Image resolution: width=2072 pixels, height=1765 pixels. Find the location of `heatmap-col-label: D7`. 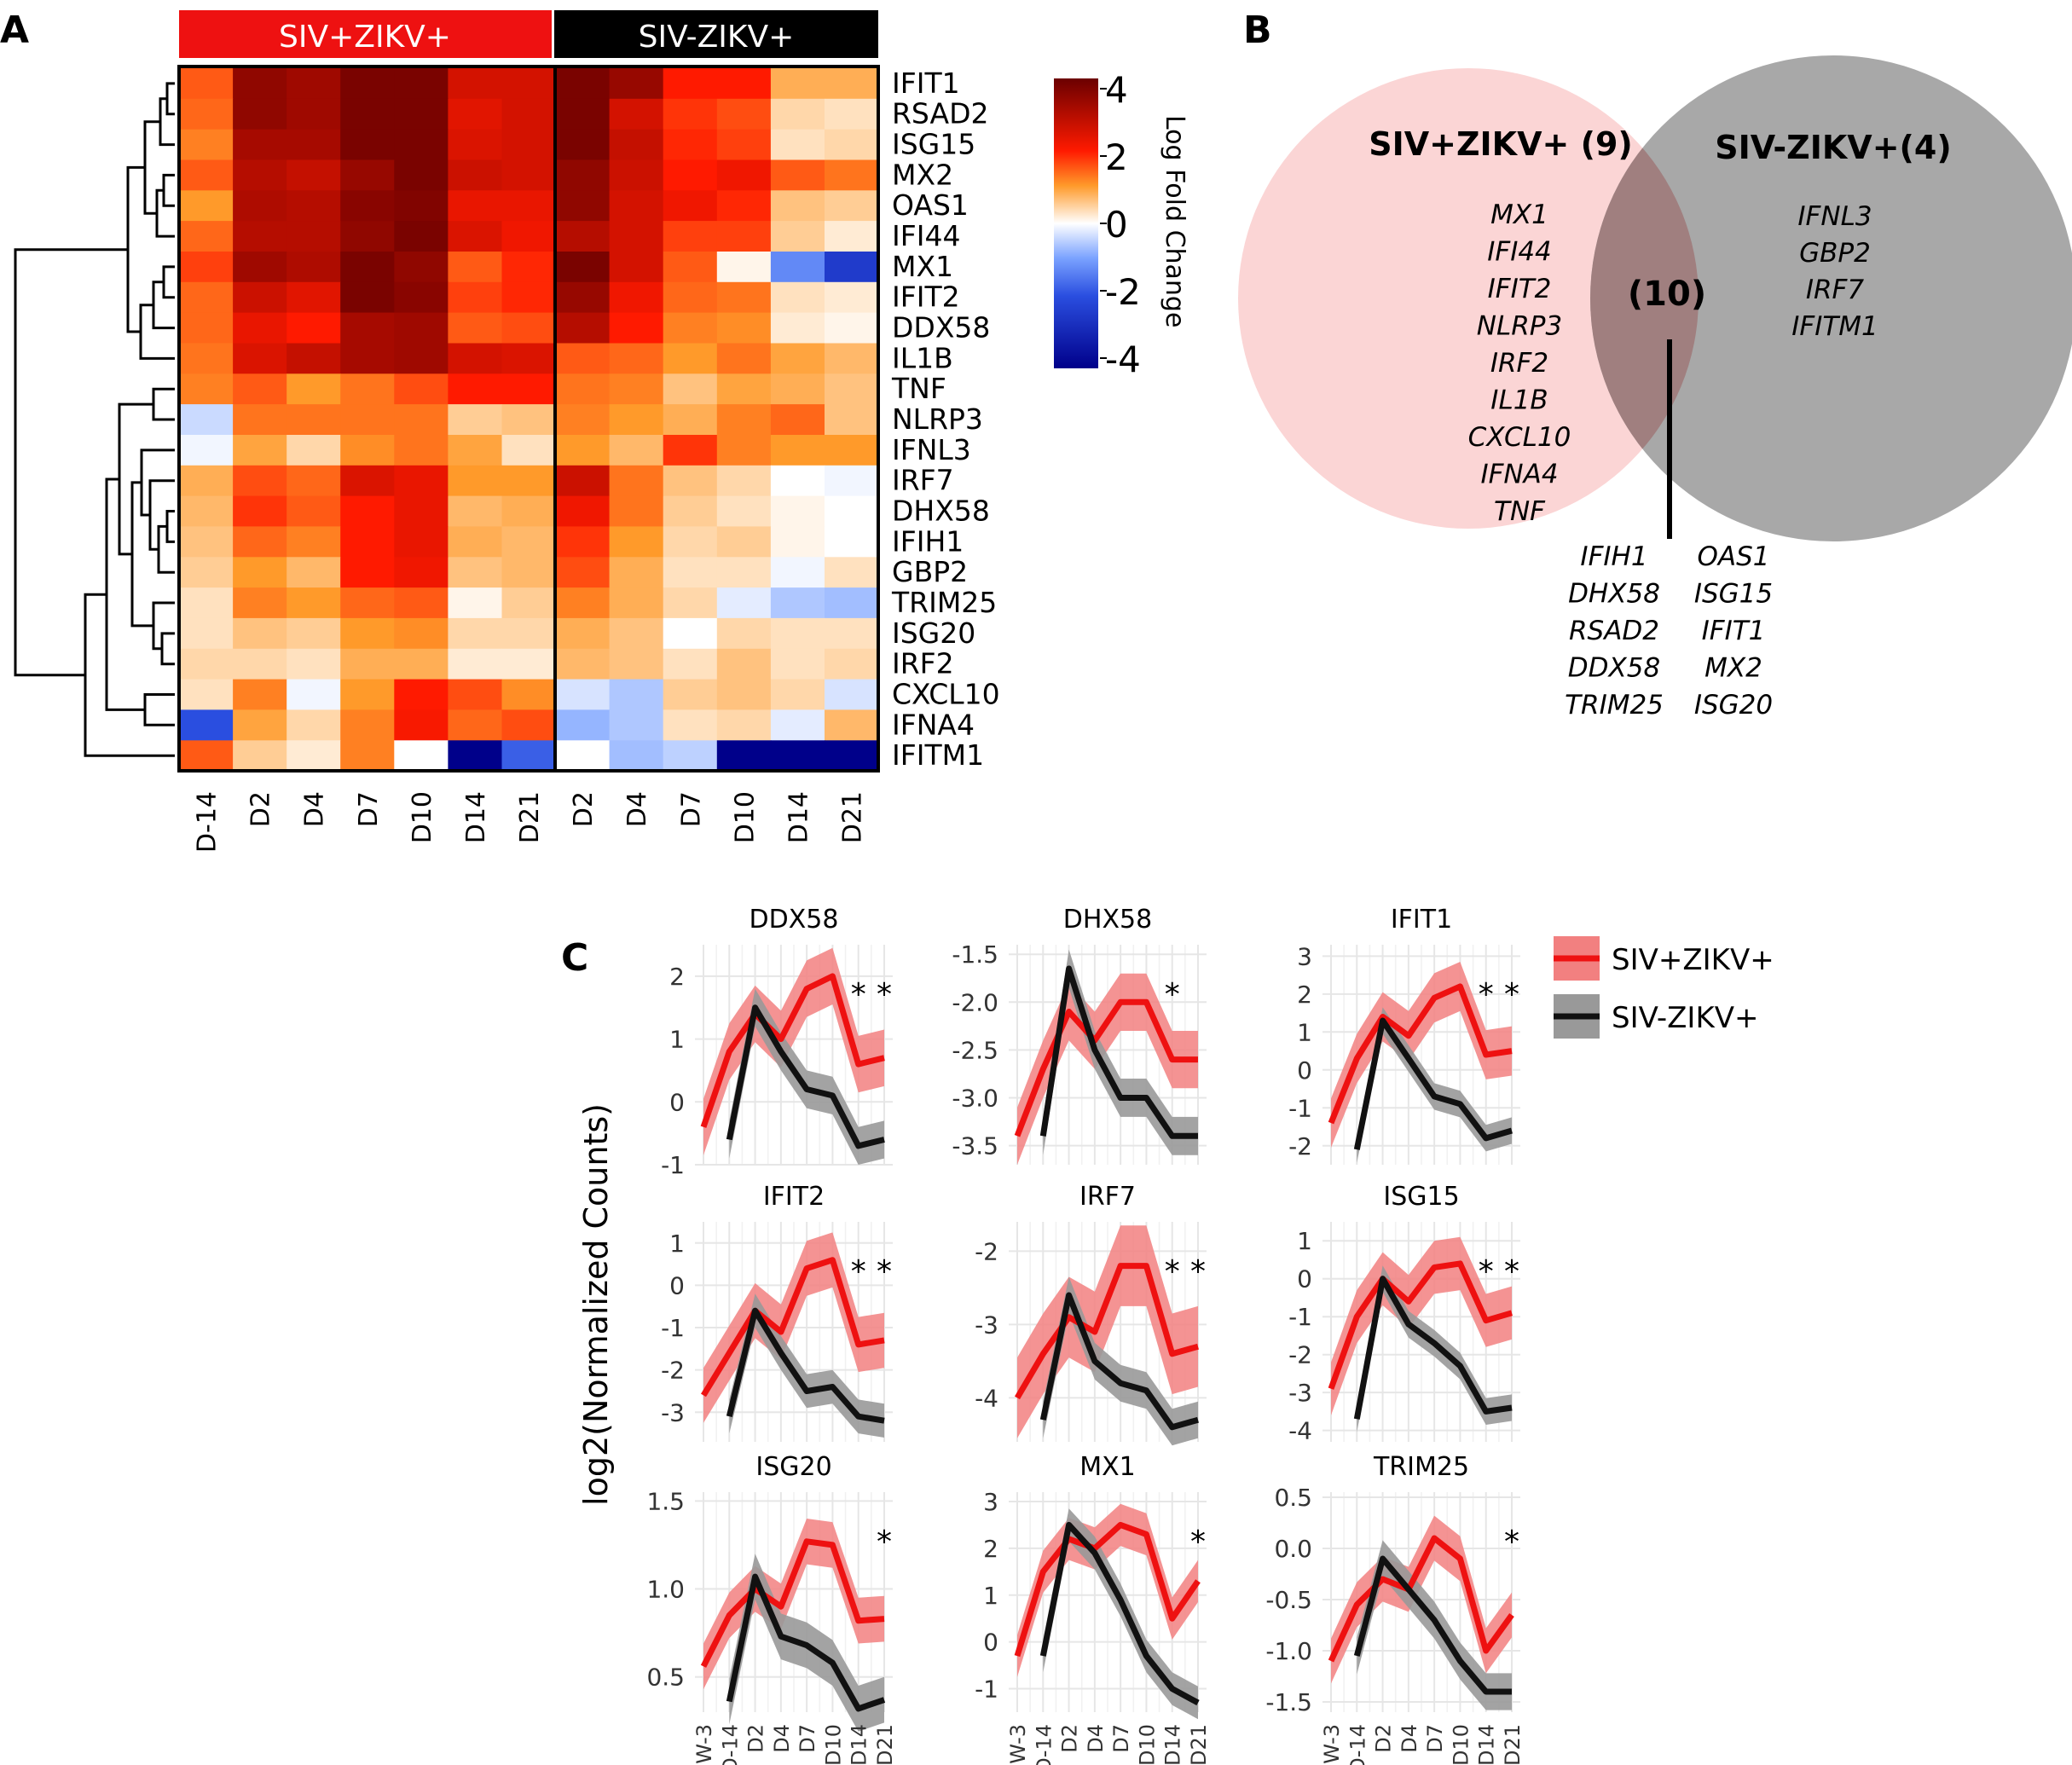

heatmap-col-label: D7 is located at coordinates (369, 809).